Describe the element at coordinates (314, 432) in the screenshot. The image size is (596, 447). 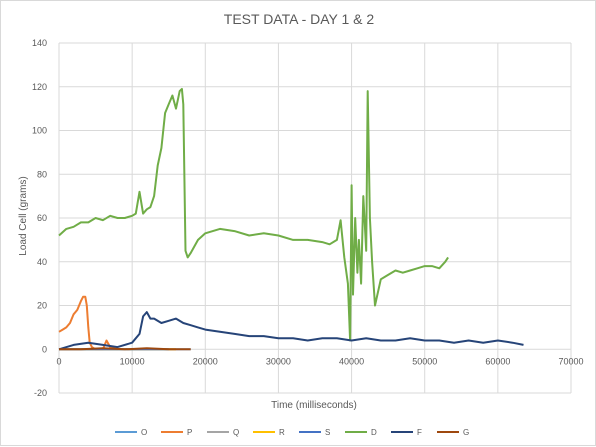
I see `legend-item-S: S` at that location.